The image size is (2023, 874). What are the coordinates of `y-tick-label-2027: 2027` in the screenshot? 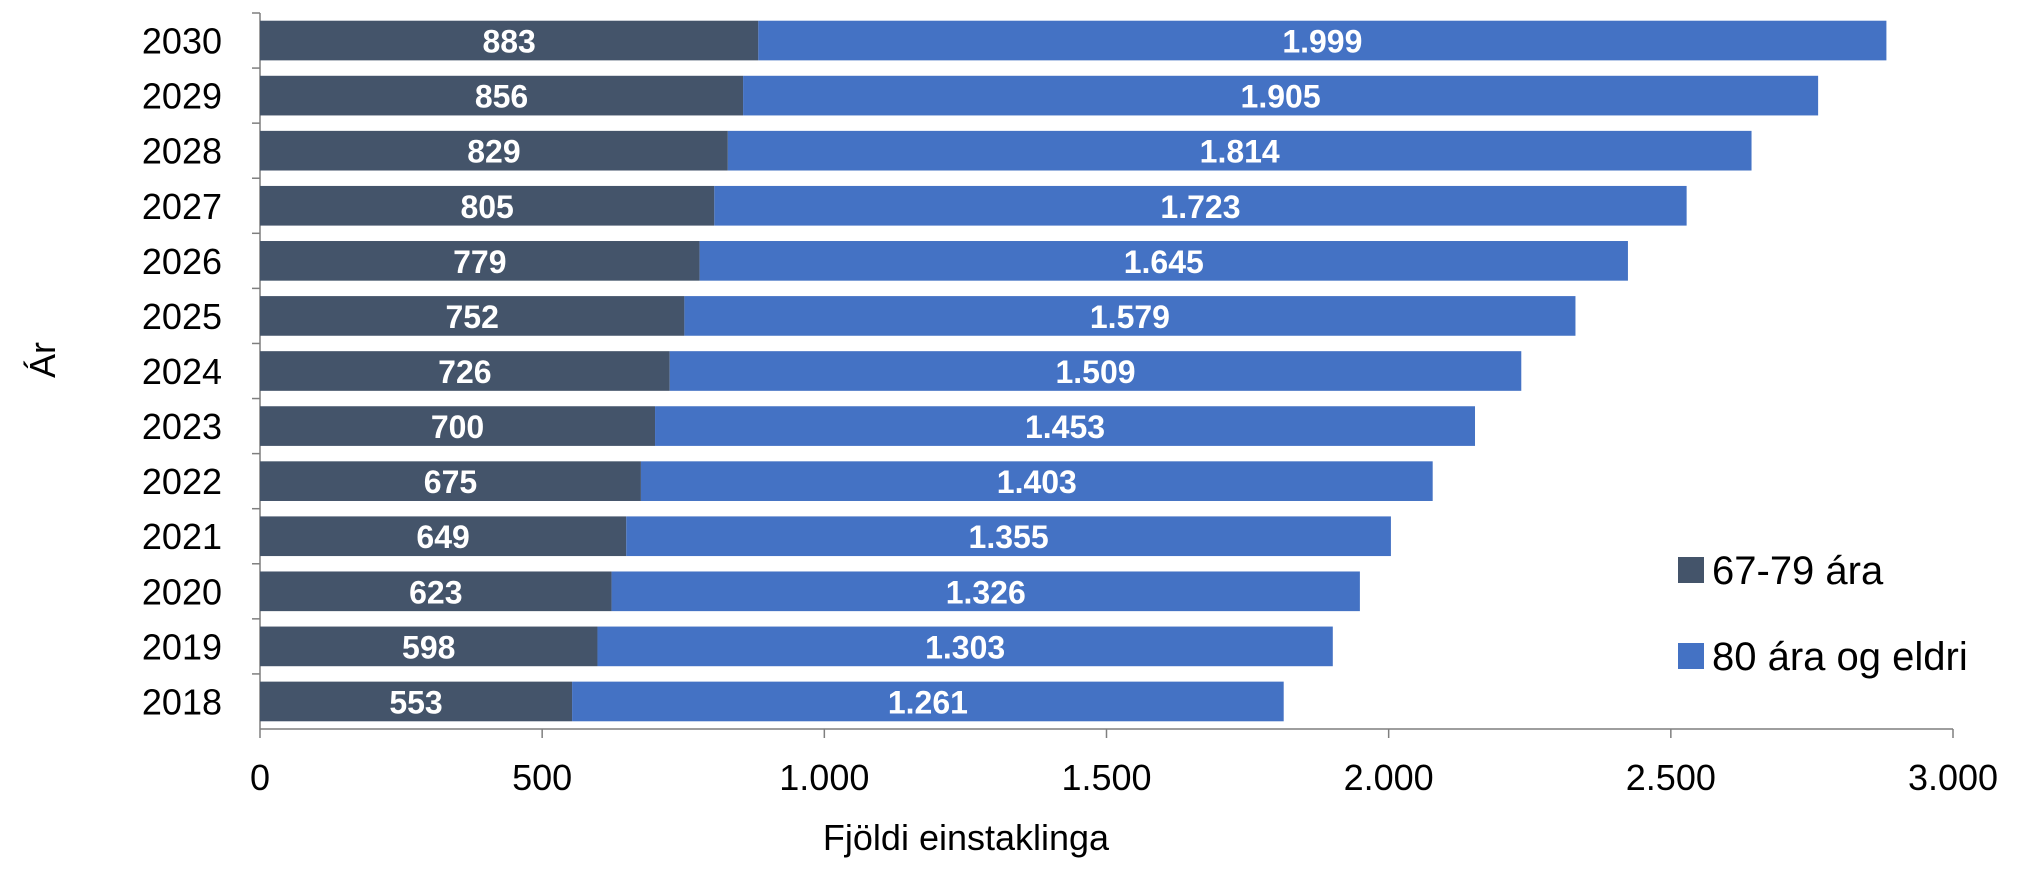 It's located at (182, 206).